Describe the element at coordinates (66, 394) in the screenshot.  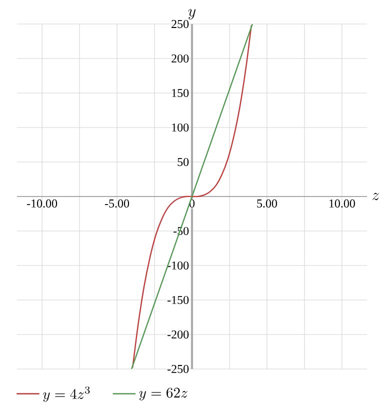
I see `legend-label: $y=4z^{3}$` at that location.